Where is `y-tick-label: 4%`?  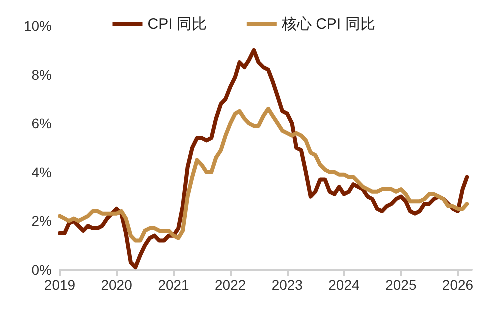 y-tick-label: 4% is located at coordinates (42, 172).